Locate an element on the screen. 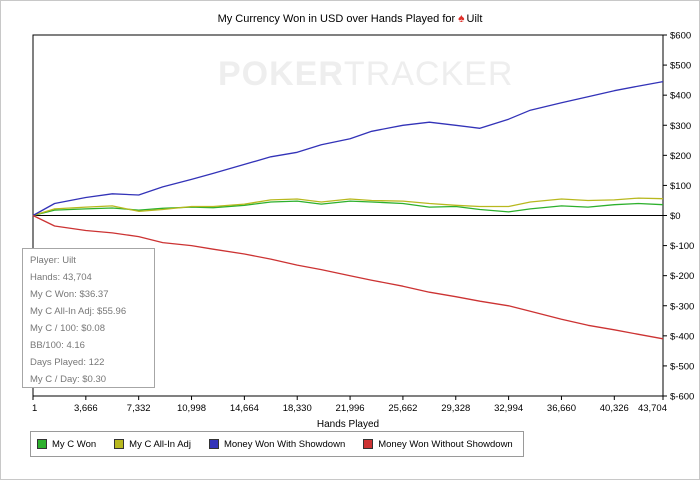 Image resolution: width=700 pixels, height=480 pixels. watermark-logo: POKERTRACKER is located at coordinates (365, 74).